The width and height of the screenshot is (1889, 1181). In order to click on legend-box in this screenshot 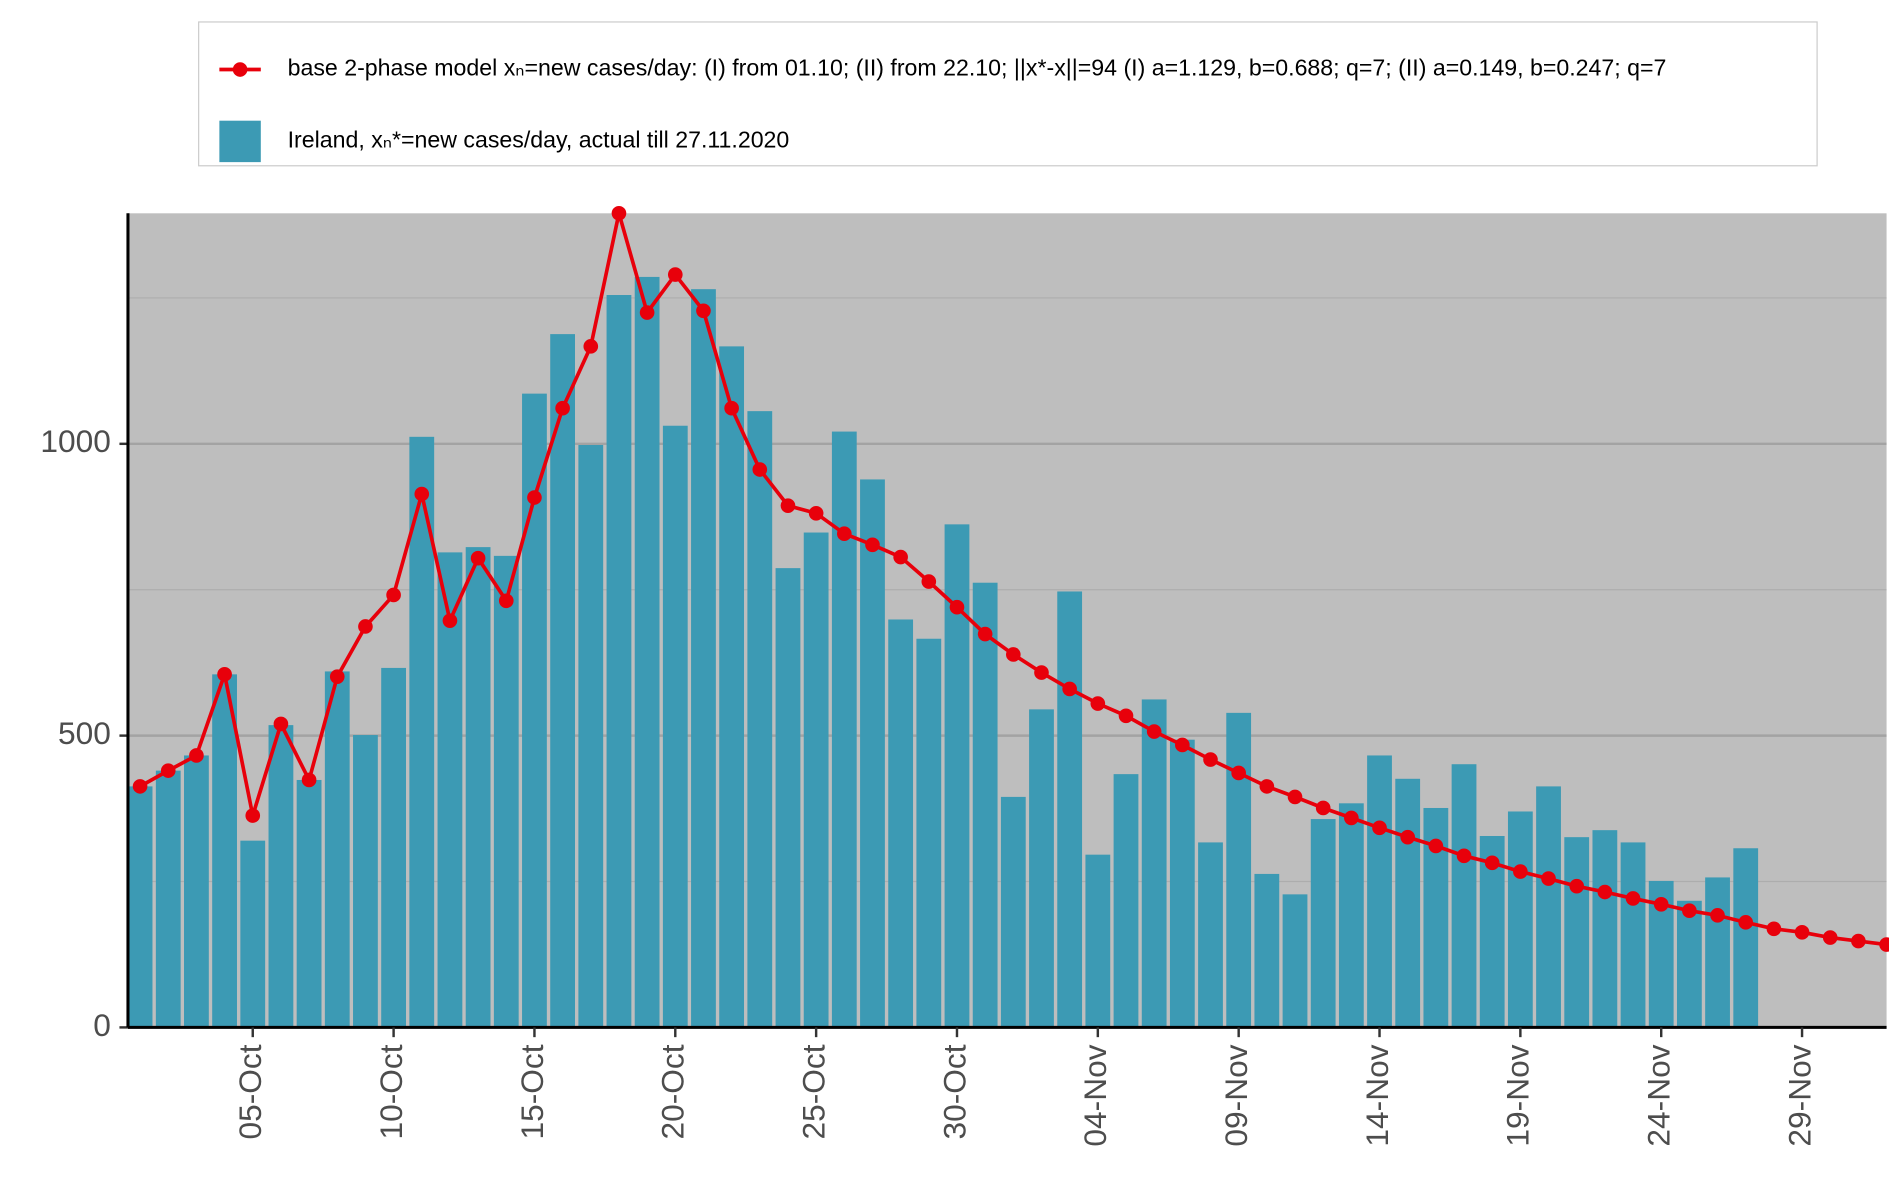, I will do `click(1008, 94)`.